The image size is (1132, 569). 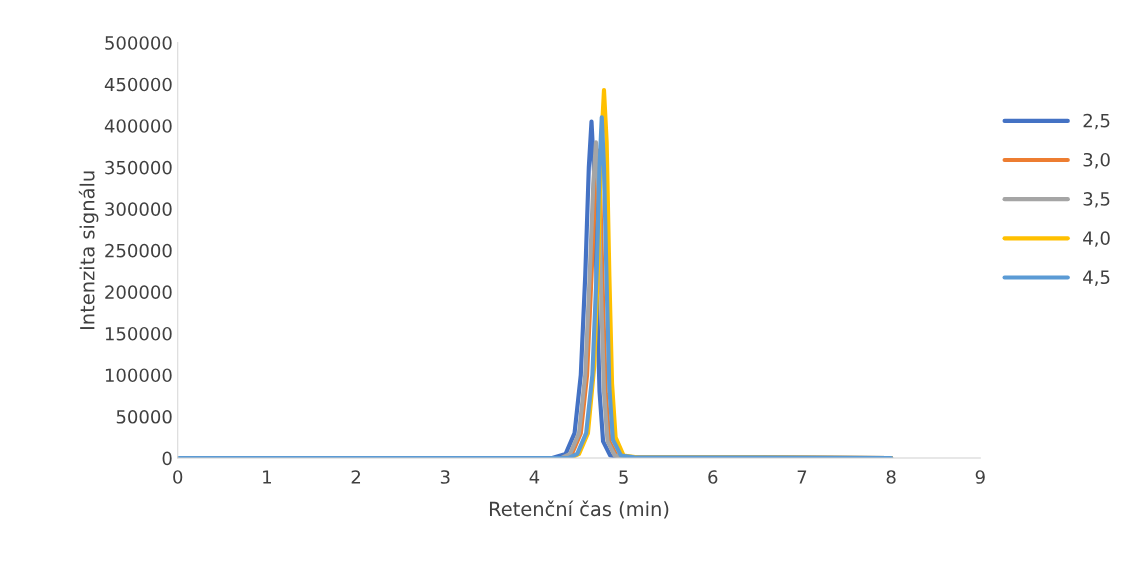 What do you see at coordinates (534, 477) in the screenshot?
I see `x-tick-label: 4` at bounding box center [534, 477].